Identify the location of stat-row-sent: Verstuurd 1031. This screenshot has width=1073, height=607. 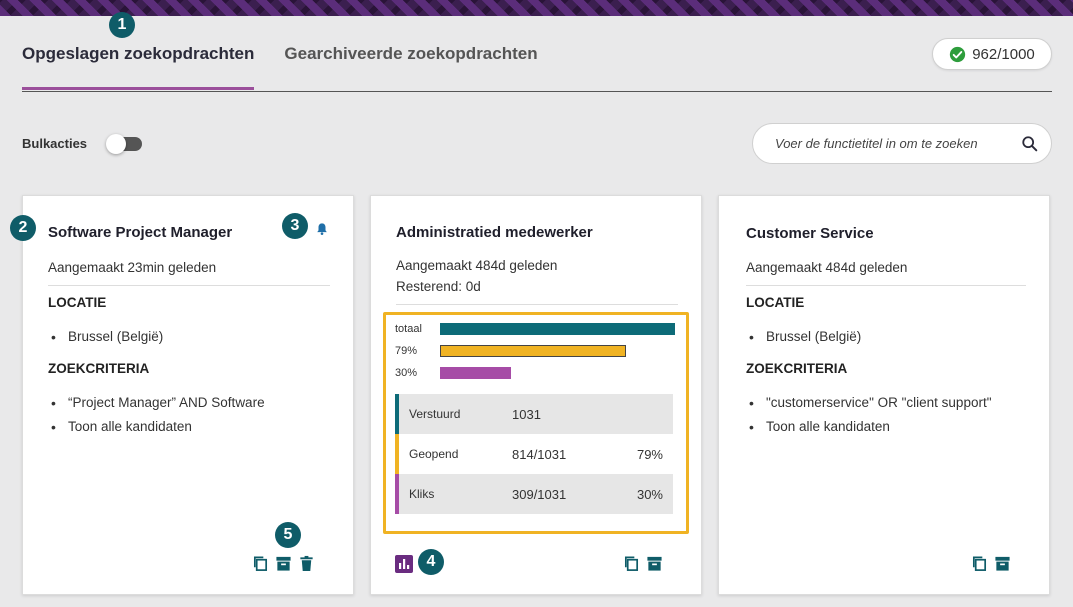
(534, 414).